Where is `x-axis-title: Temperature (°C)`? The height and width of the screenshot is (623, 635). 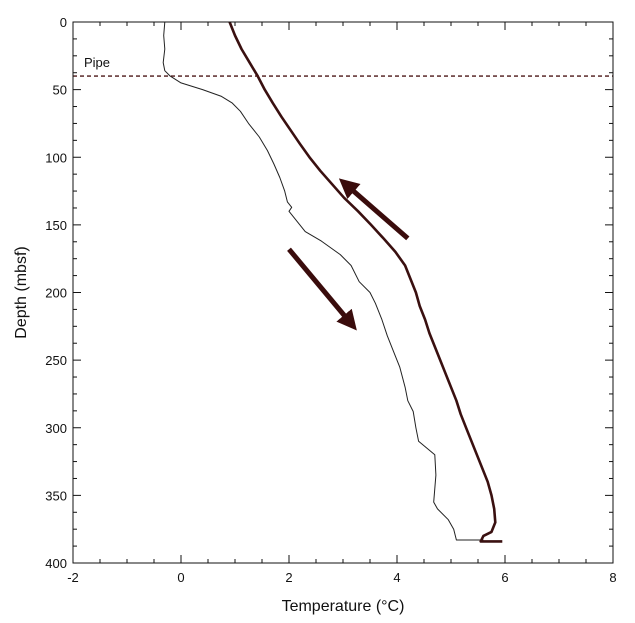 x-axis-title: Temperature (°C) is located at coordinates (343, 606).